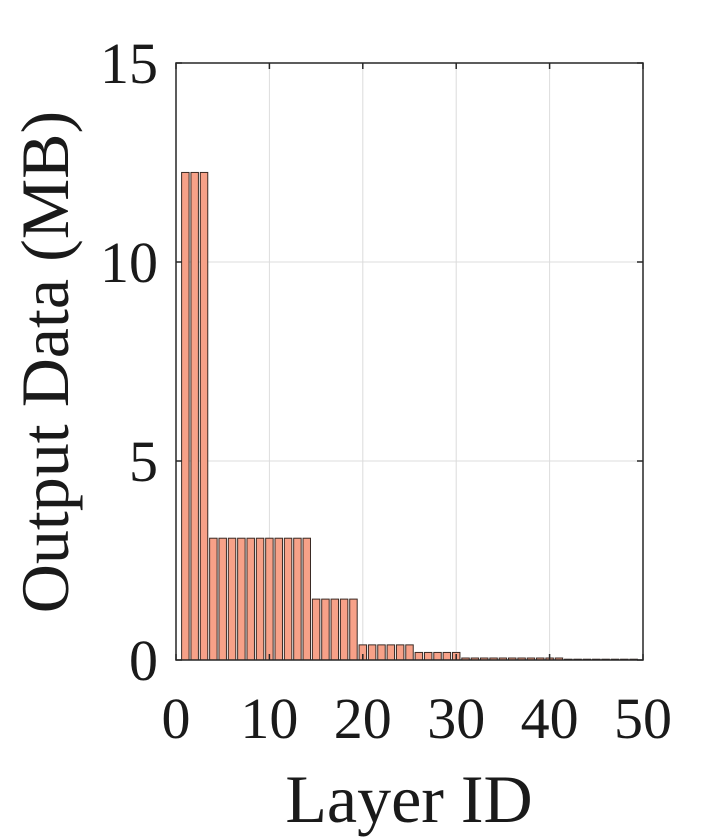 This screenshot has width=712, height=840. Describe the element at coordinates (45, 362) in the screenshot. I see `y-axis-title: Output Data (MB)` at that location.